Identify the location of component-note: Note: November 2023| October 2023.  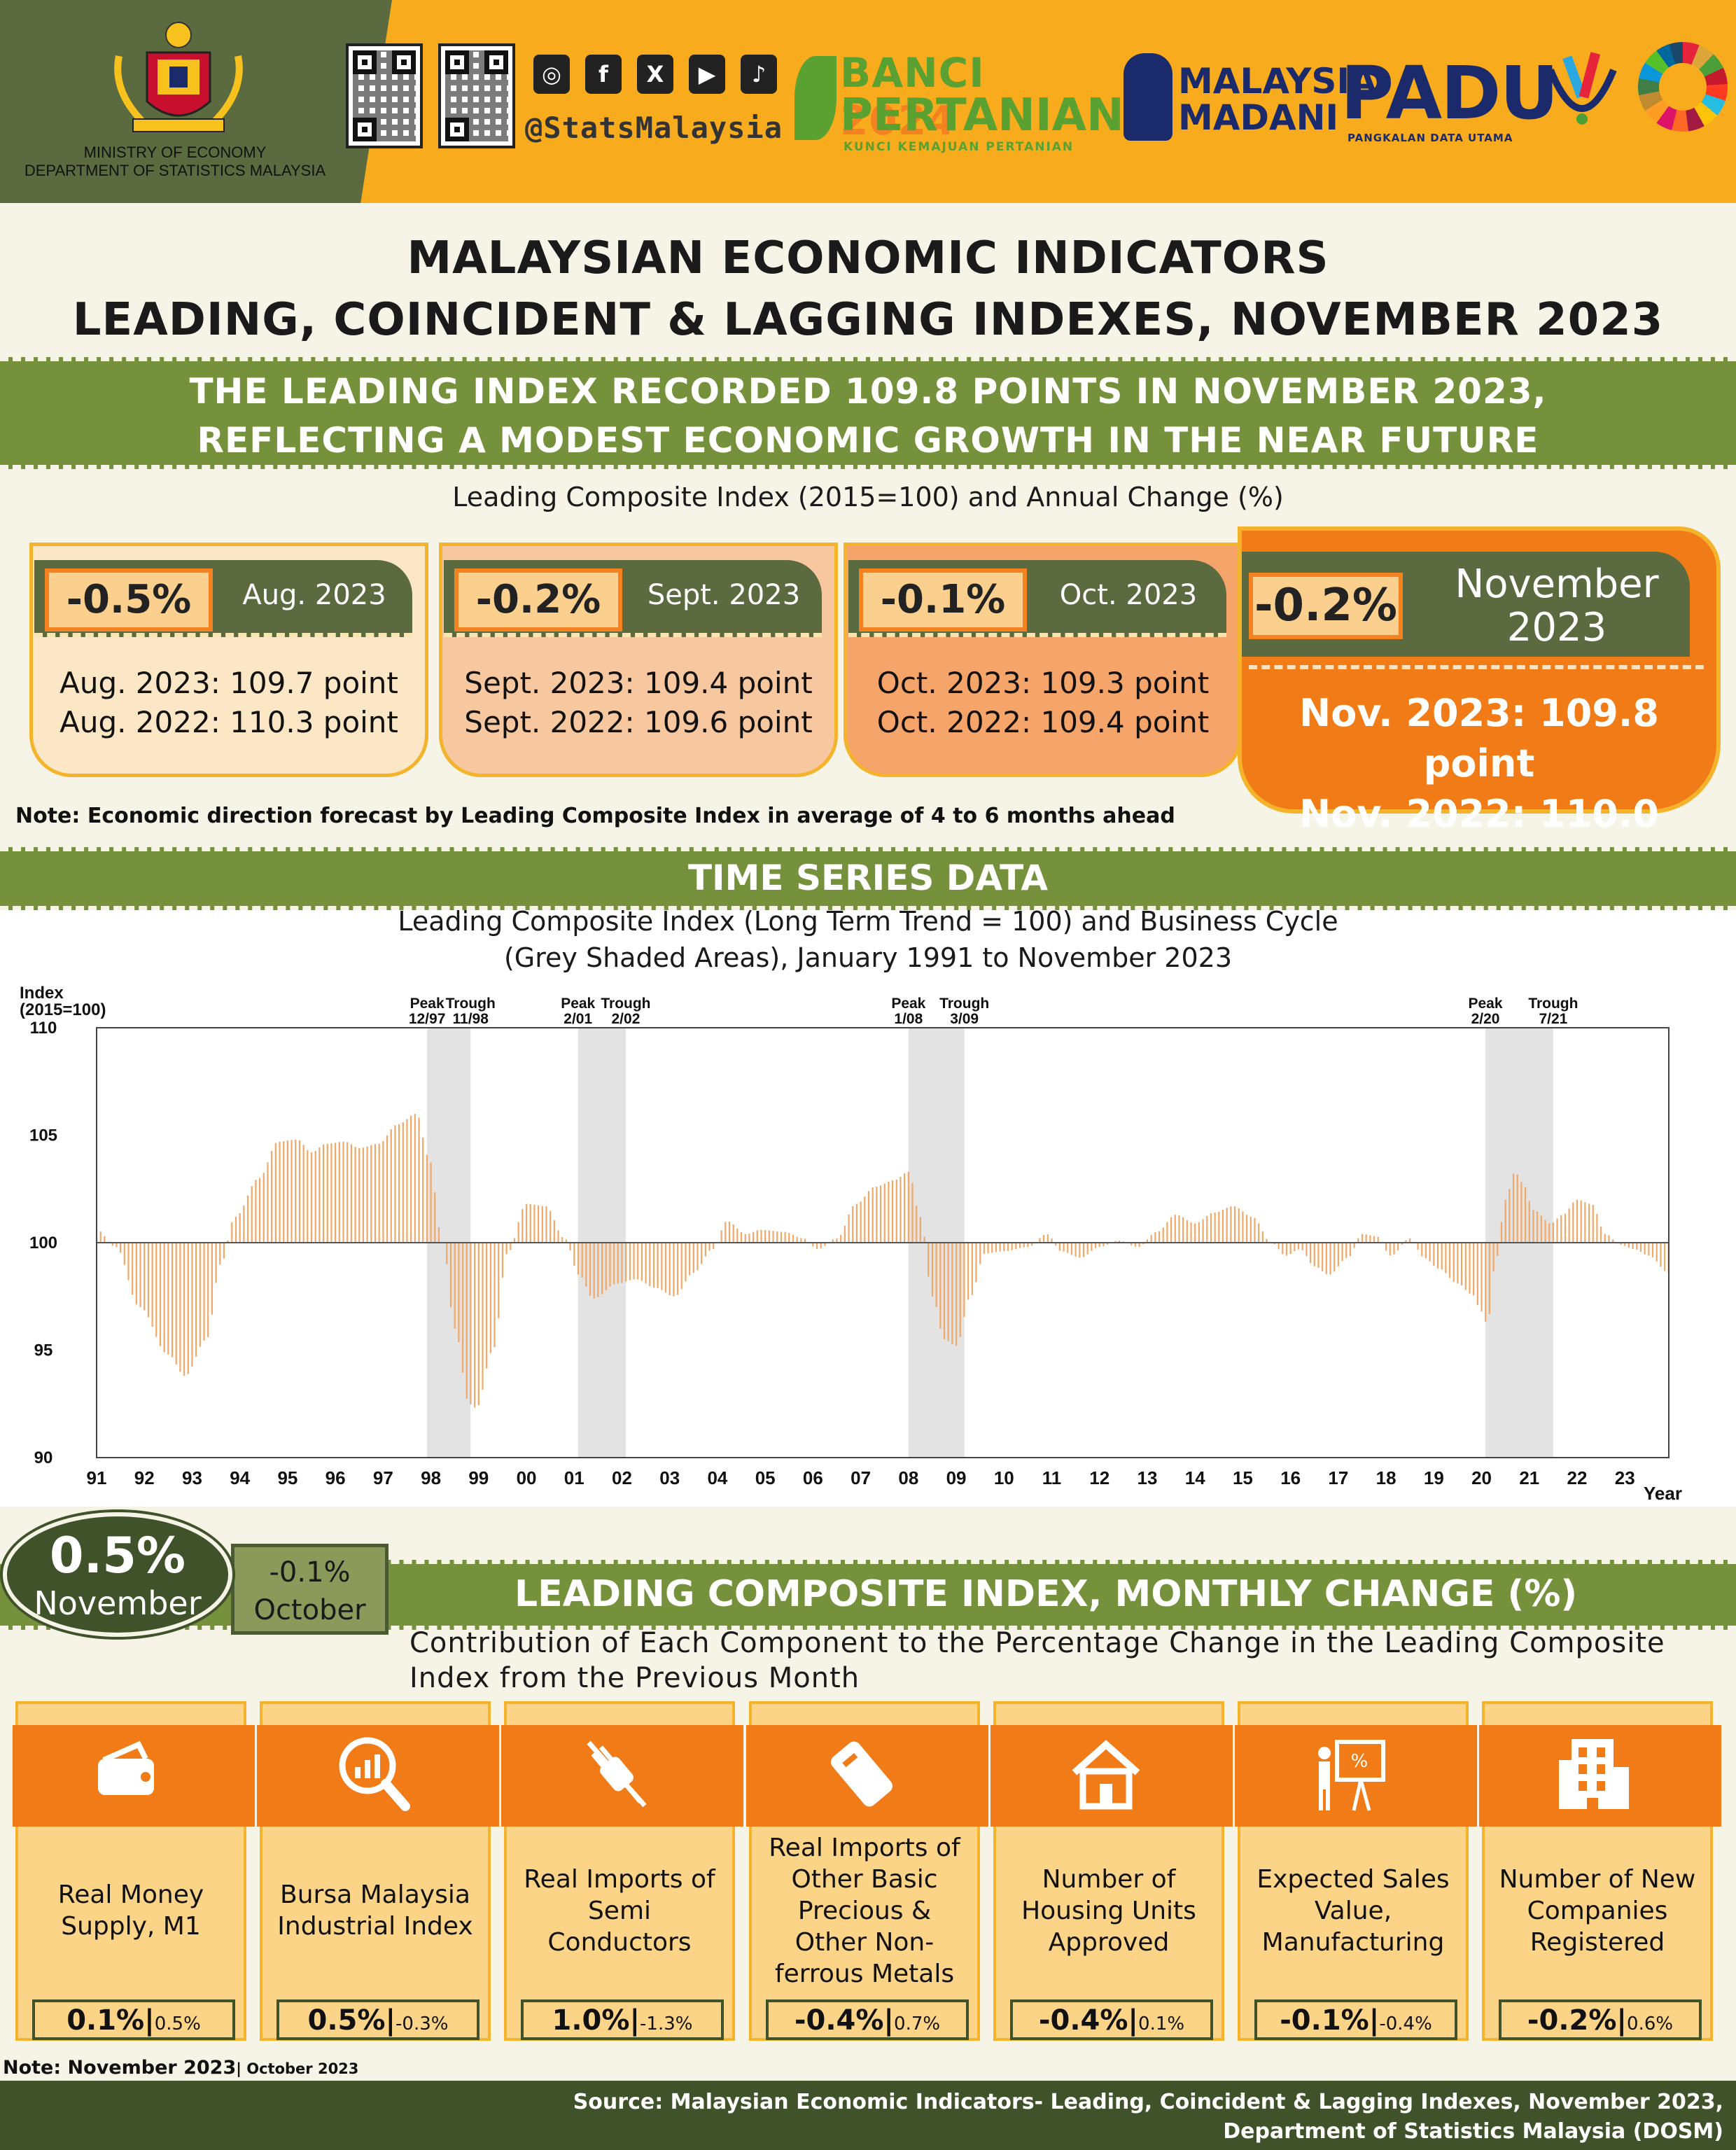
(180, 2068).